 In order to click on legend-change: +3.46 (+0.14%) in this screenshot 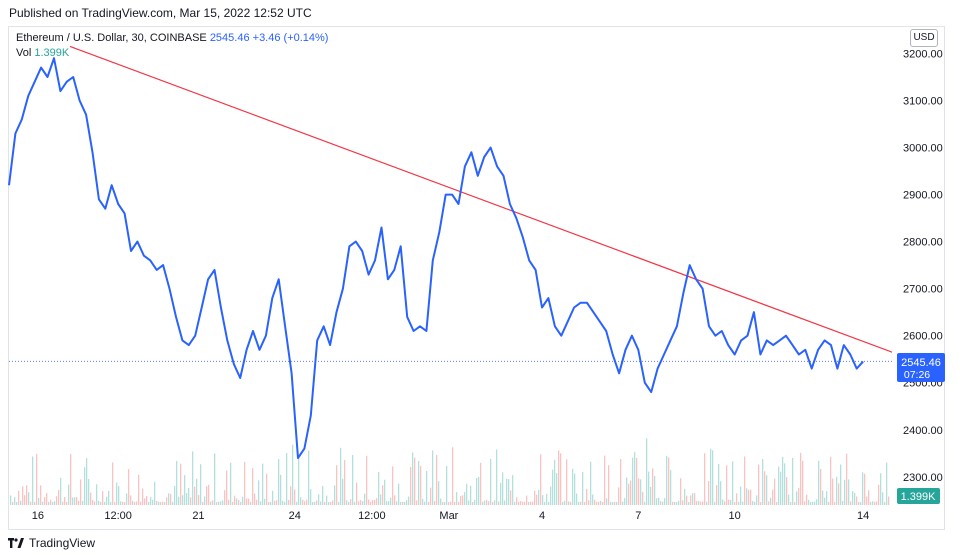, I will do `click(290, 38)`.